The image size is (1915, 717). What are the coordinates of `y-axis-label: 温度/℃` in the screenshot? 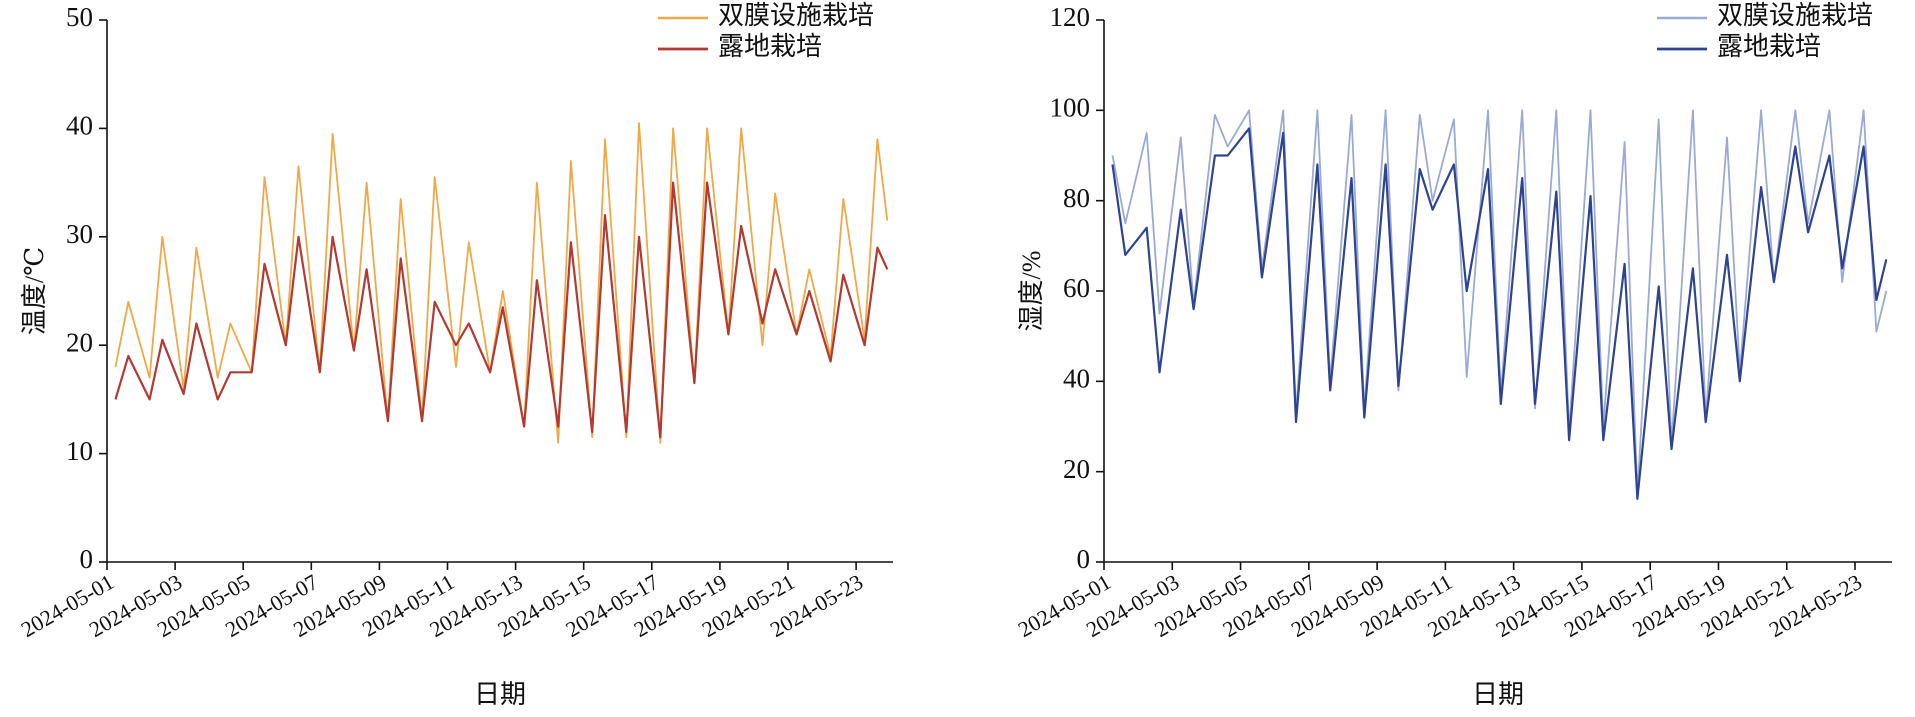 It's located at (34, 291).